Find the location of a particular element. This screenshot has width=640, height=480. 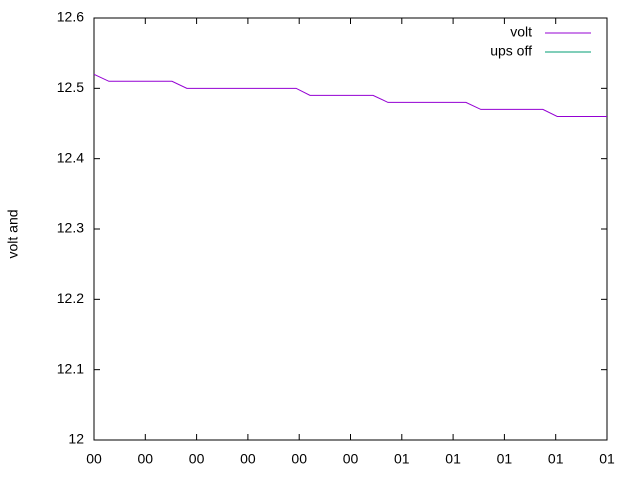

y-tick-label: 12.3 is located at coordinates (70, 228).